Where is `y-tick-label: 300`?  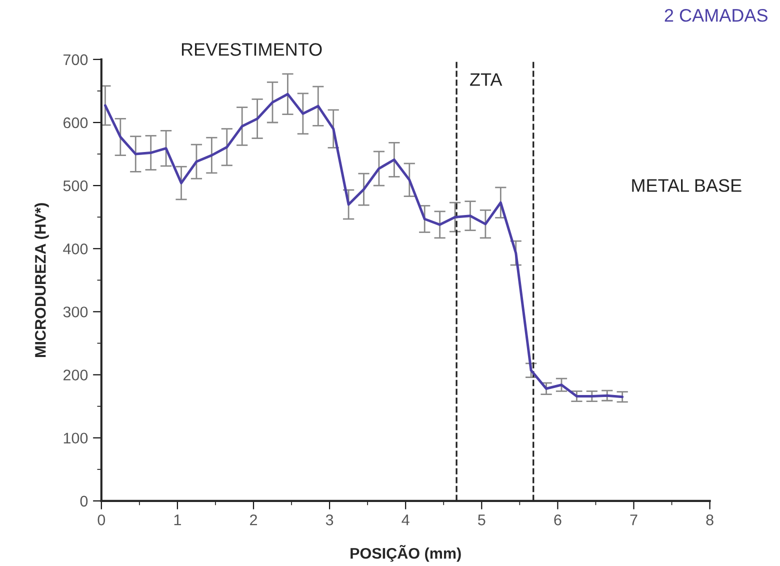
y-tick-label: 300 is located at coordinates (75, 312).